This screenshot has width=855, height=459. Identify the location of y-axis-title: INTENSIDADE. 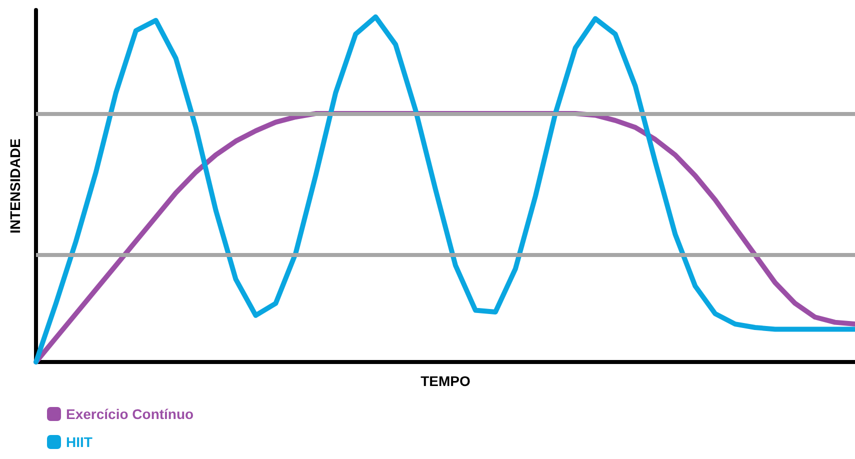
(15, 186).